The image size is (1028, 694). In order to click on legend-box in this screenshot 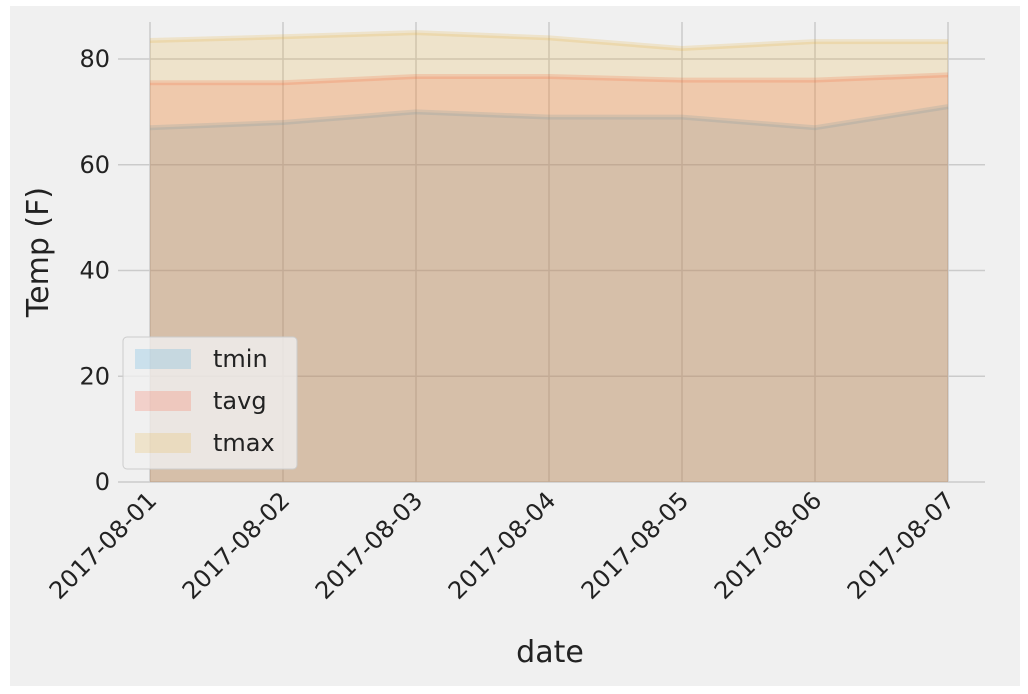, I will do `click(210, 403)`.